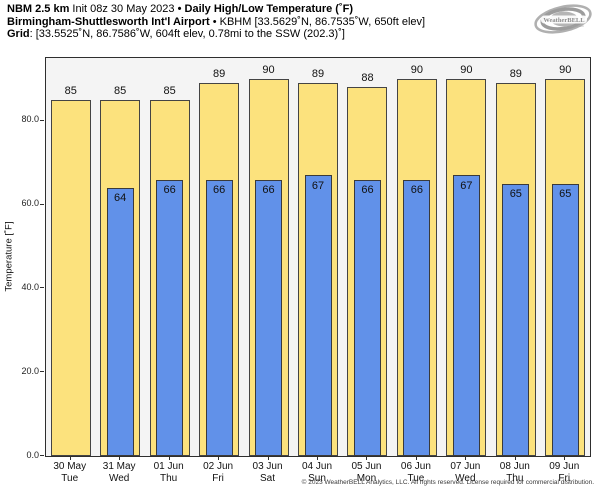 Image resolution: width=600 pixels, height=493 pixels. I want to click on x-tick-label: 02 Jun Fri, so click(218, 473).